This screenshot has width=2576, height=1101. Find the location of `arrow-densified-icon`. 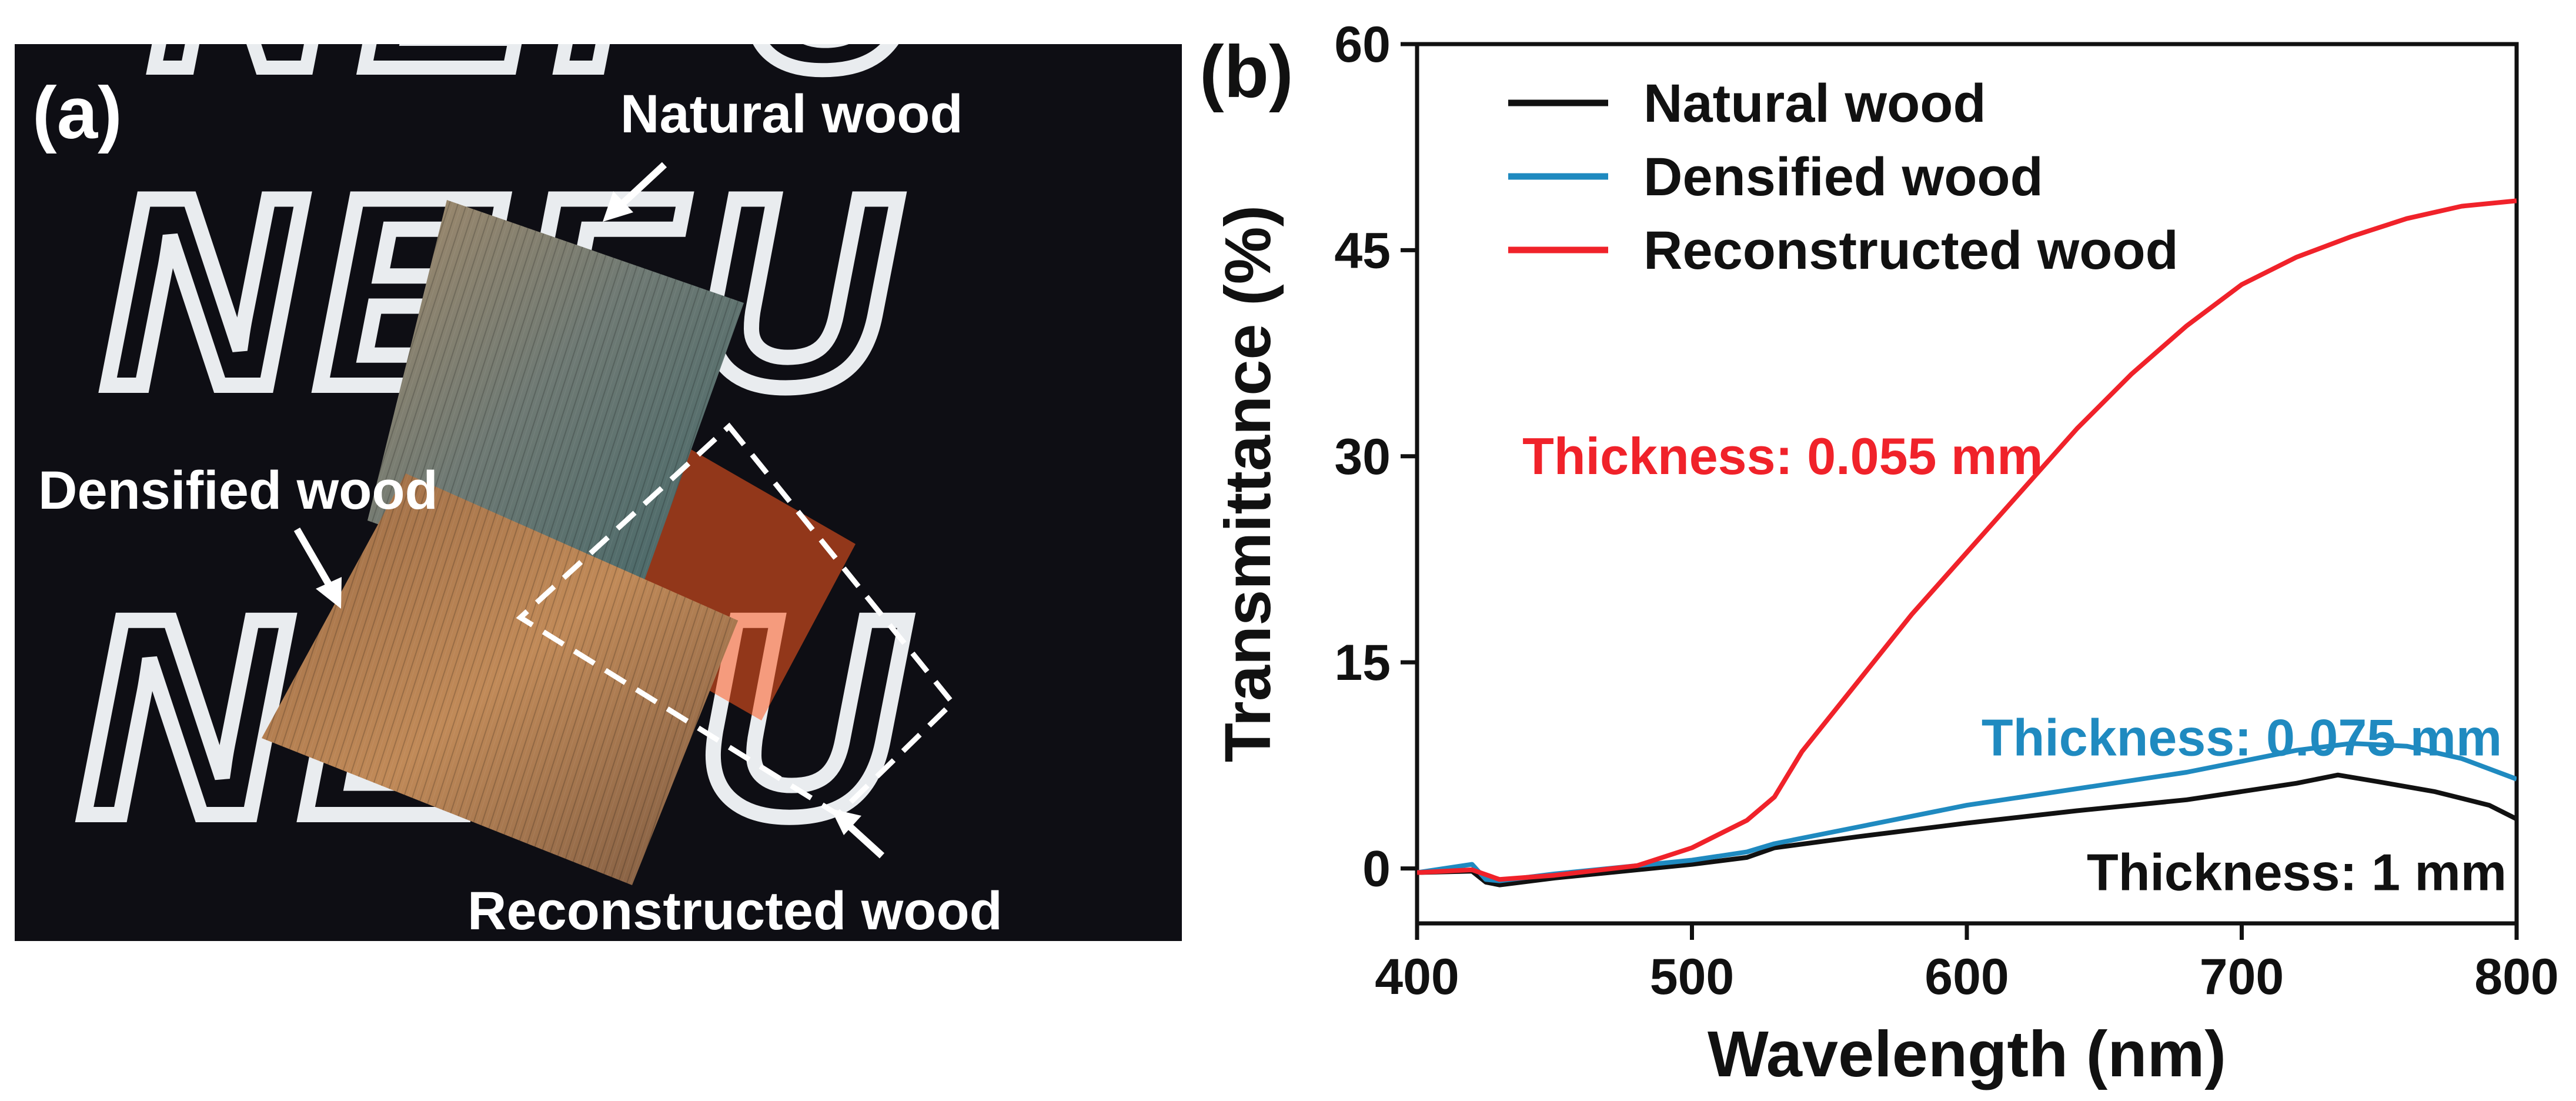

arrow-densified-icon is located at coordinates (317, 568).